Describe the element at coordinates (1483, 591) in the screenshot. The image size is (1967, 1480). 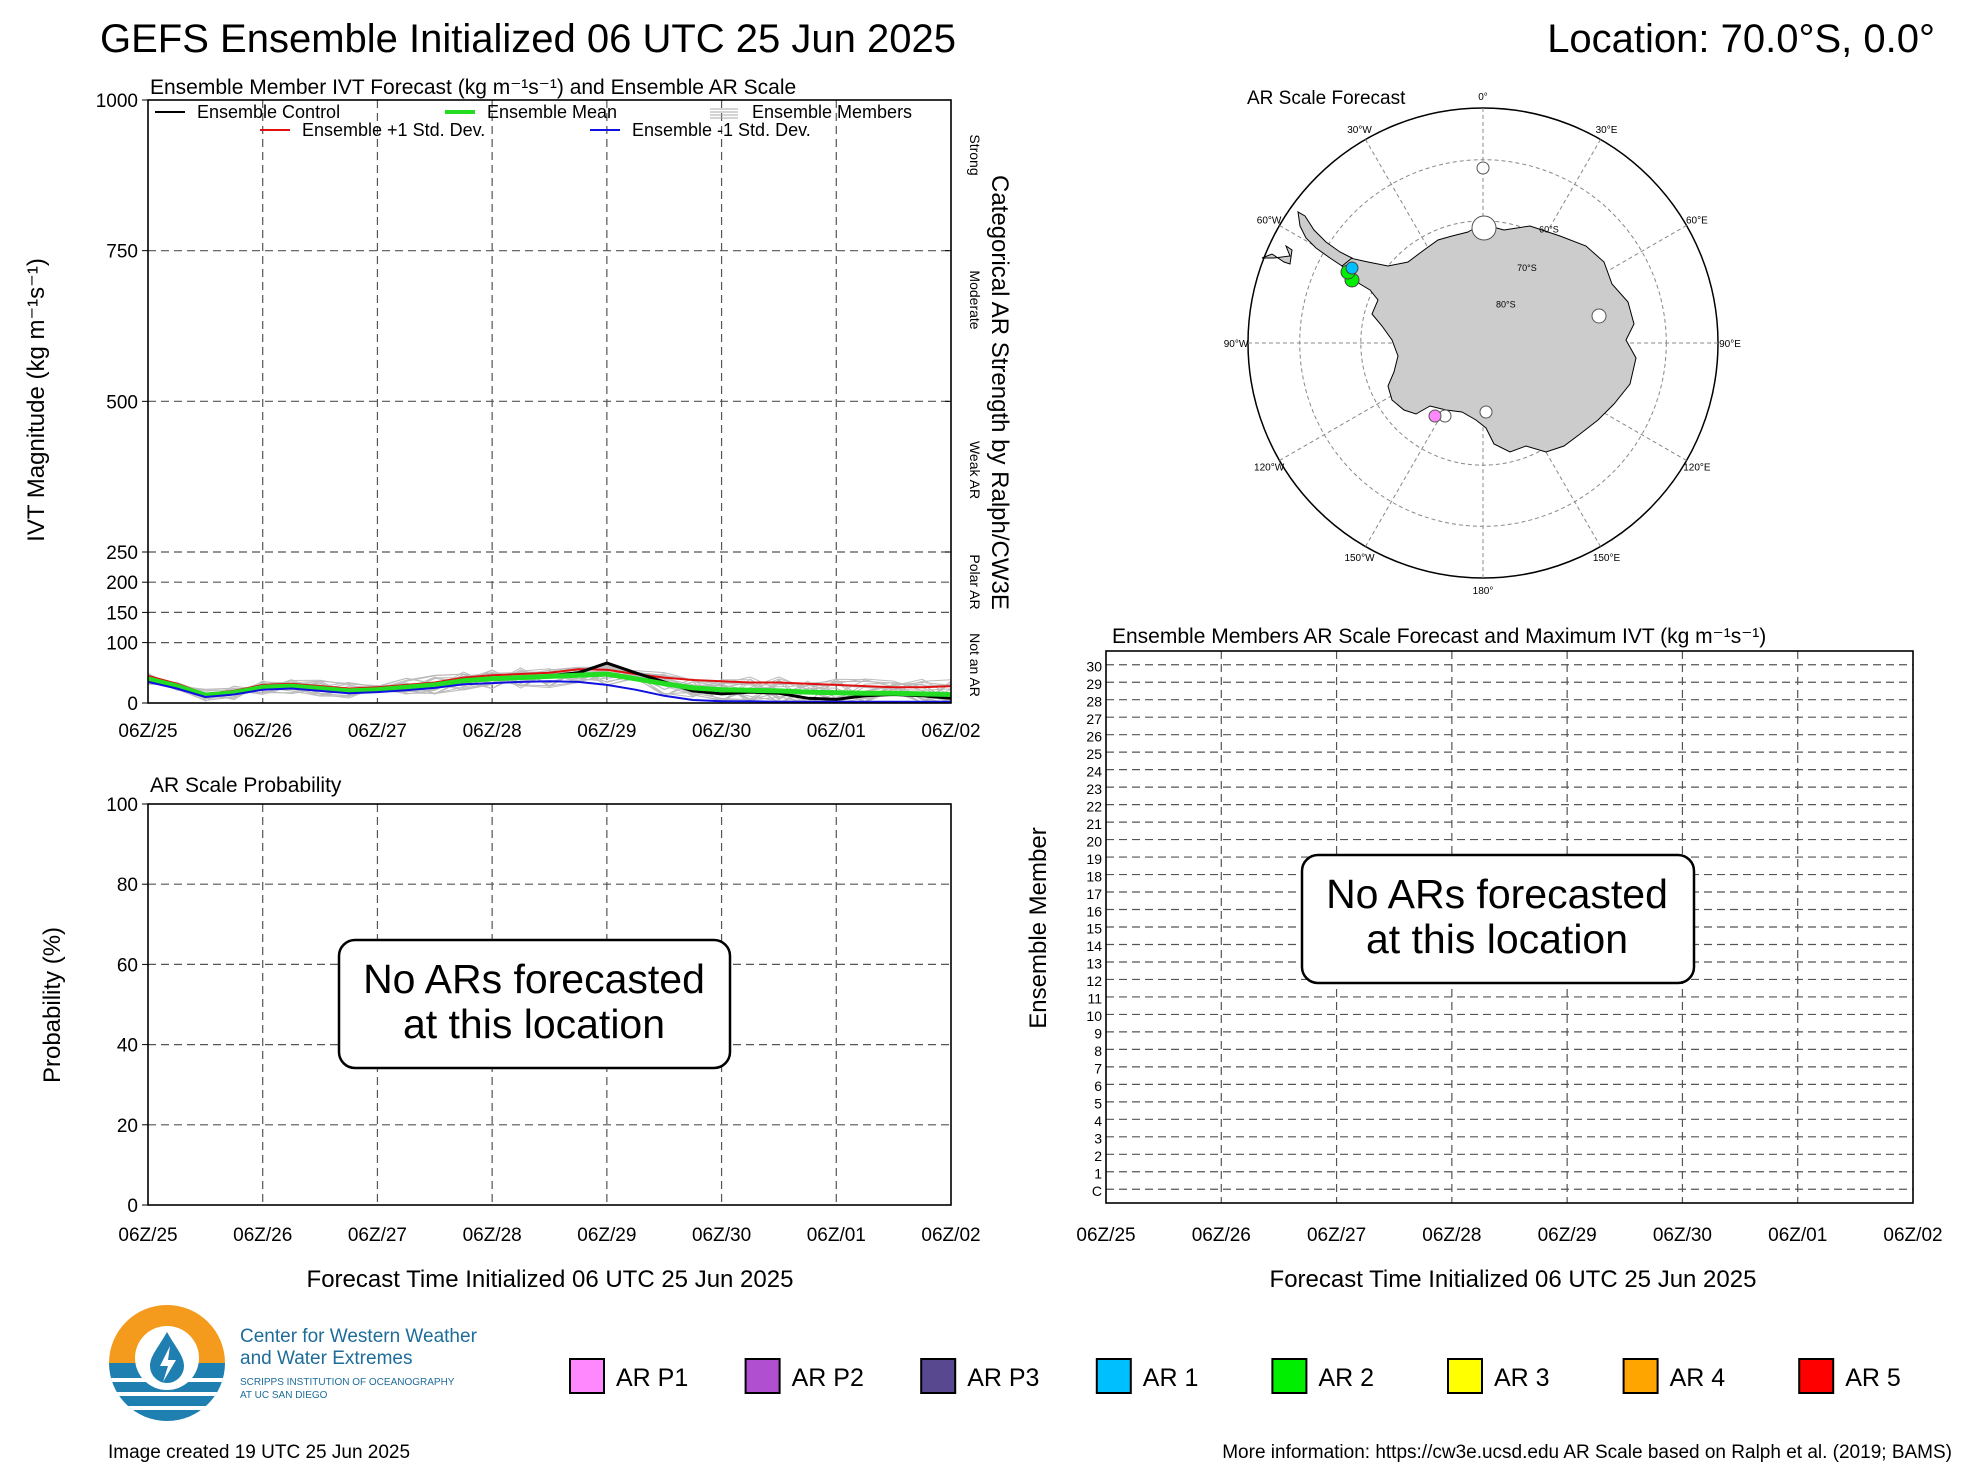
I see `longitude-label: 180°` at that location.